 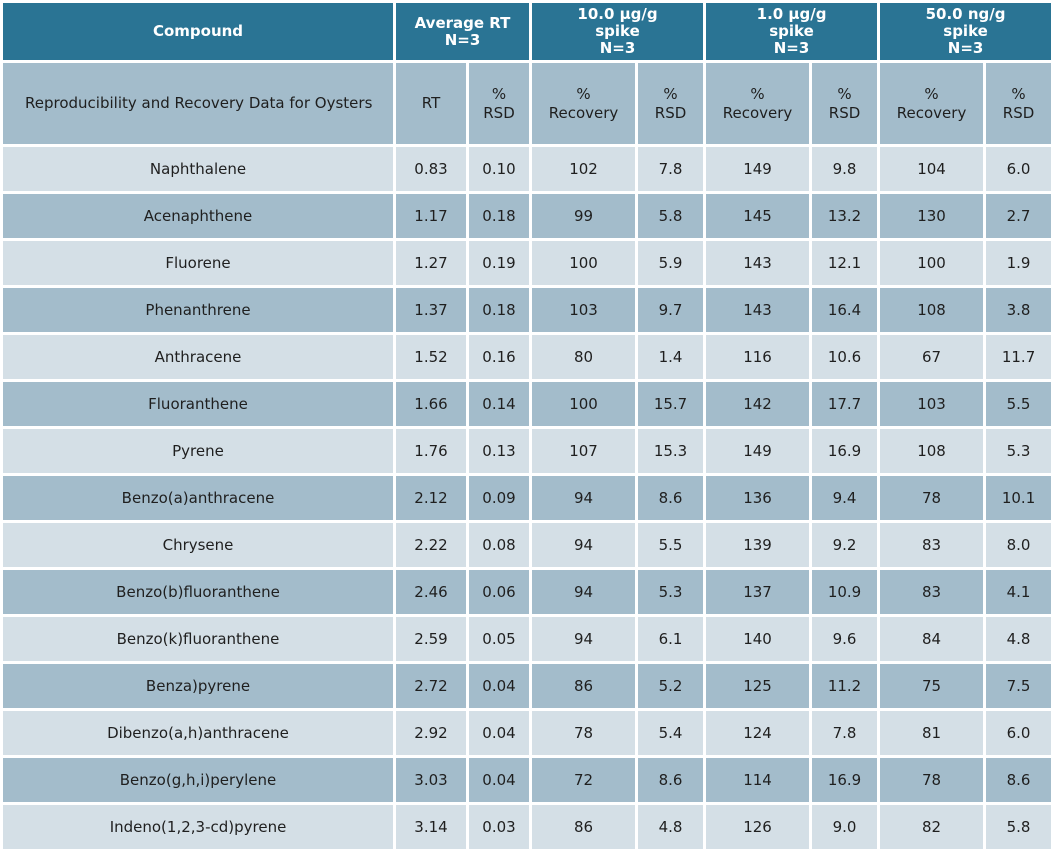 I want to click on rt-rsd-cell: 0.09, so click(x=499, y=498).